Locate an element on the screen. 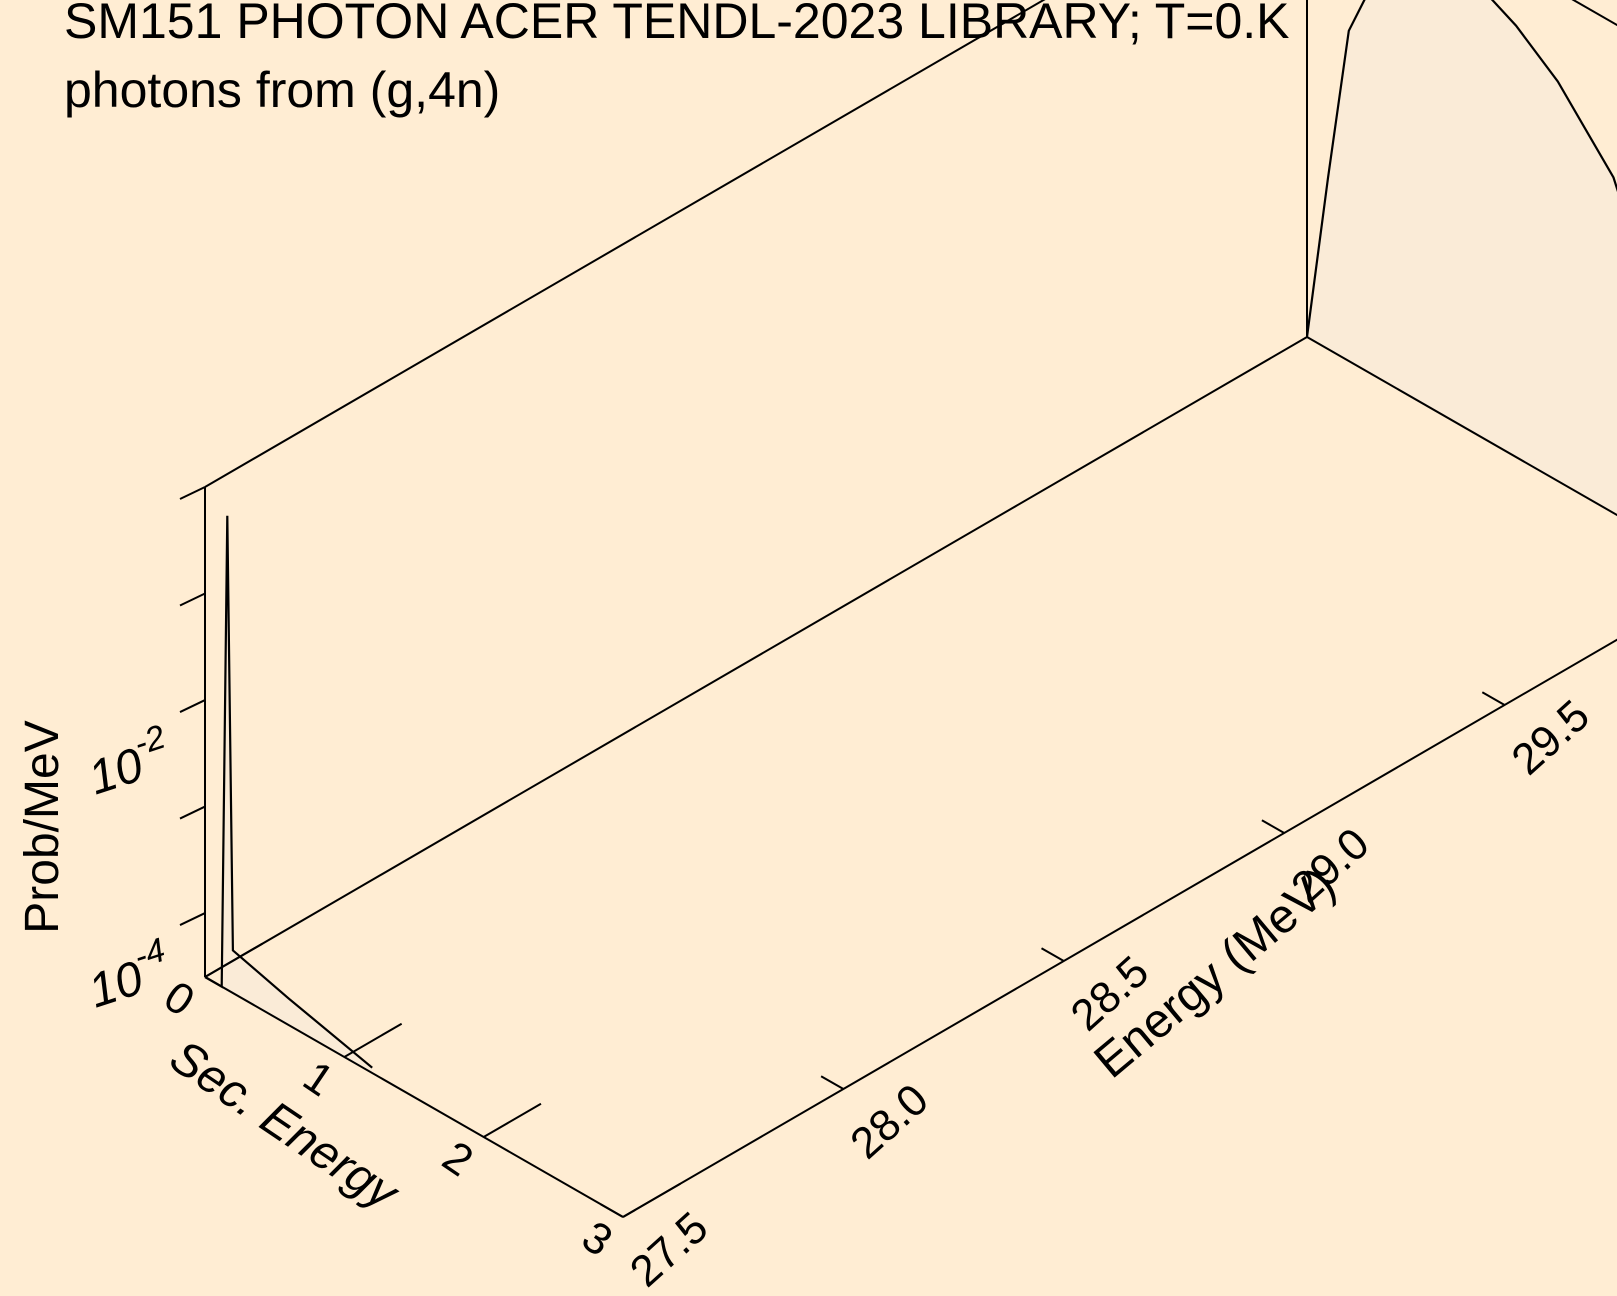 This screenshot has height=1296, width=1617. z-axis-title: Prob/MeV is located at coordinates (42, 826).